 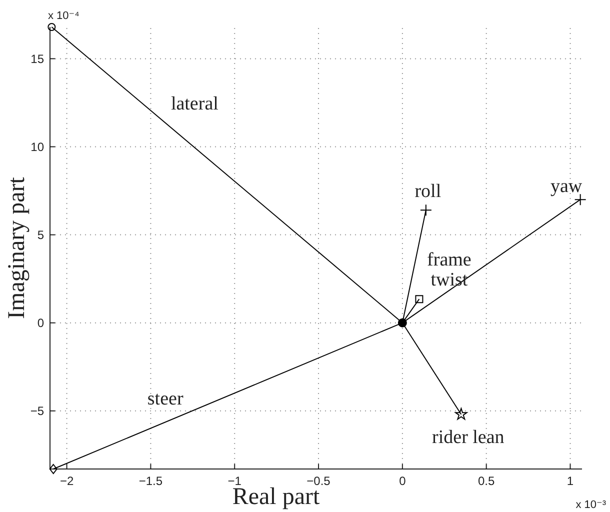 What do you see at coordinates (64, 16) in the screenshot?
I see `text: x 10⁻⁴` at bounding box center [64, 16].